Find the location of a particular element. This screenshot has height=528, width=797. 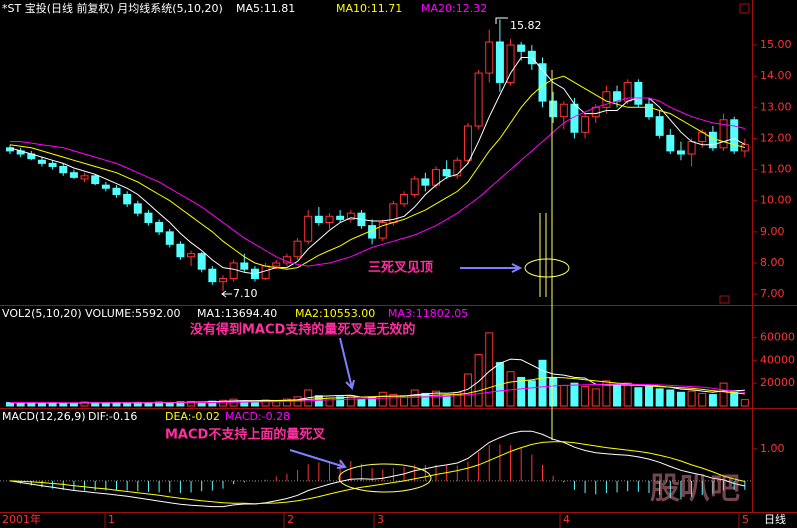

y-tick-label: 20000 is located at coordinates (777, 382).